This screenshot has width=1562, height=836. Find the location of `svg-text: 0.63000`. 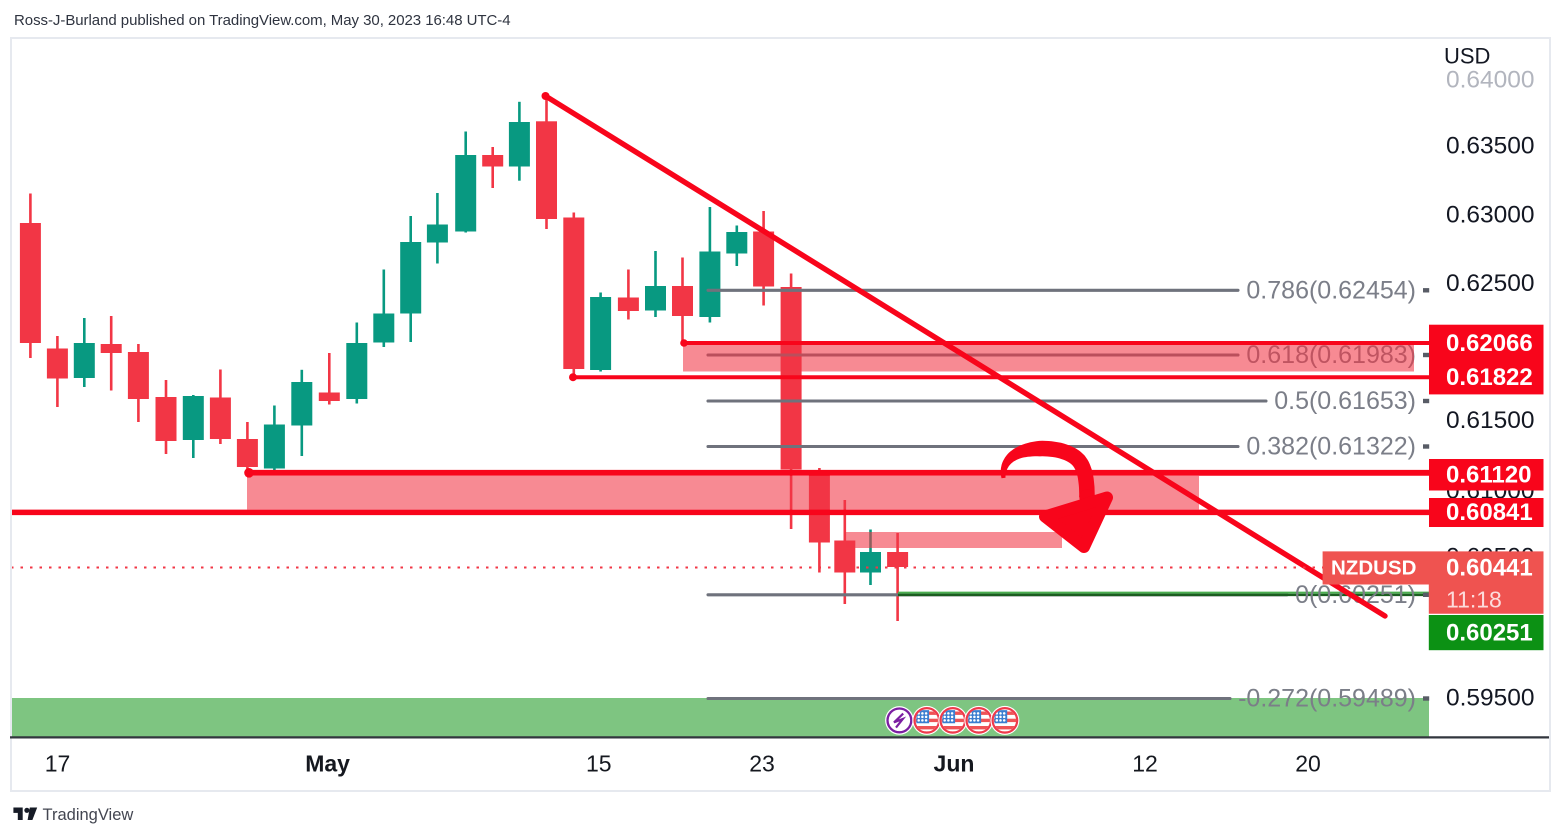

svg-text: 0.63000 is located at coordinates (1490, 215).